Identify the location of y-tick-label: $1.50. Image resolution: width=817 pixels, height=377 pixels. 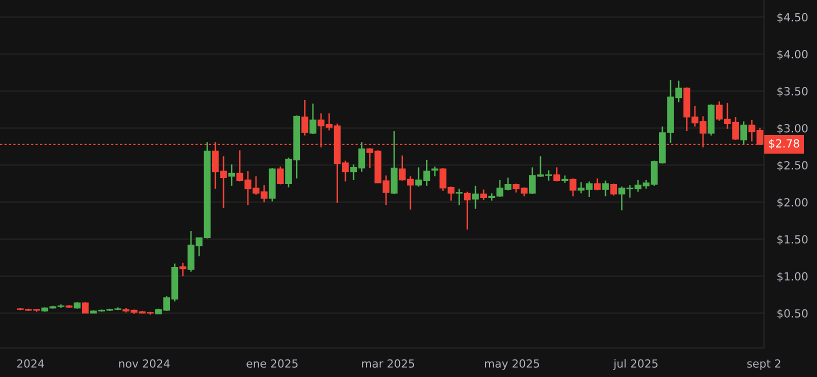
(792, 240).